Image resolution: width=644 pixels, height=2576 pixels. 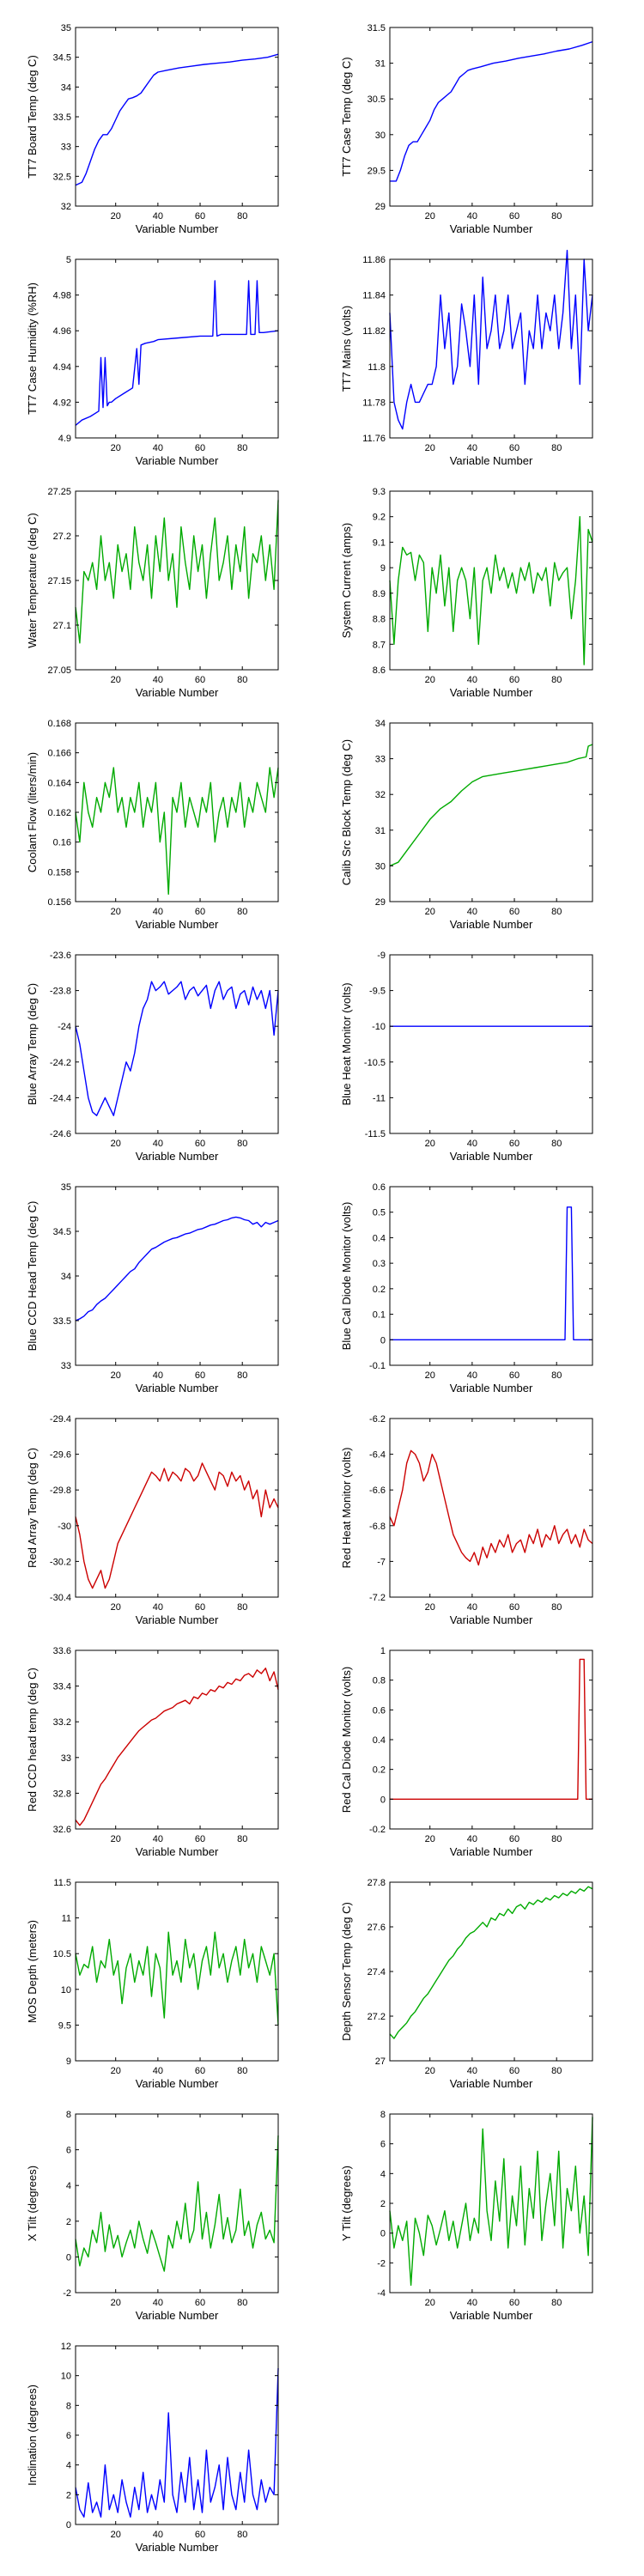 What do you see at coordinates (380, 64) in the screenshot?
I see `y-tick-label: 31` at bounding box center [380, 64].